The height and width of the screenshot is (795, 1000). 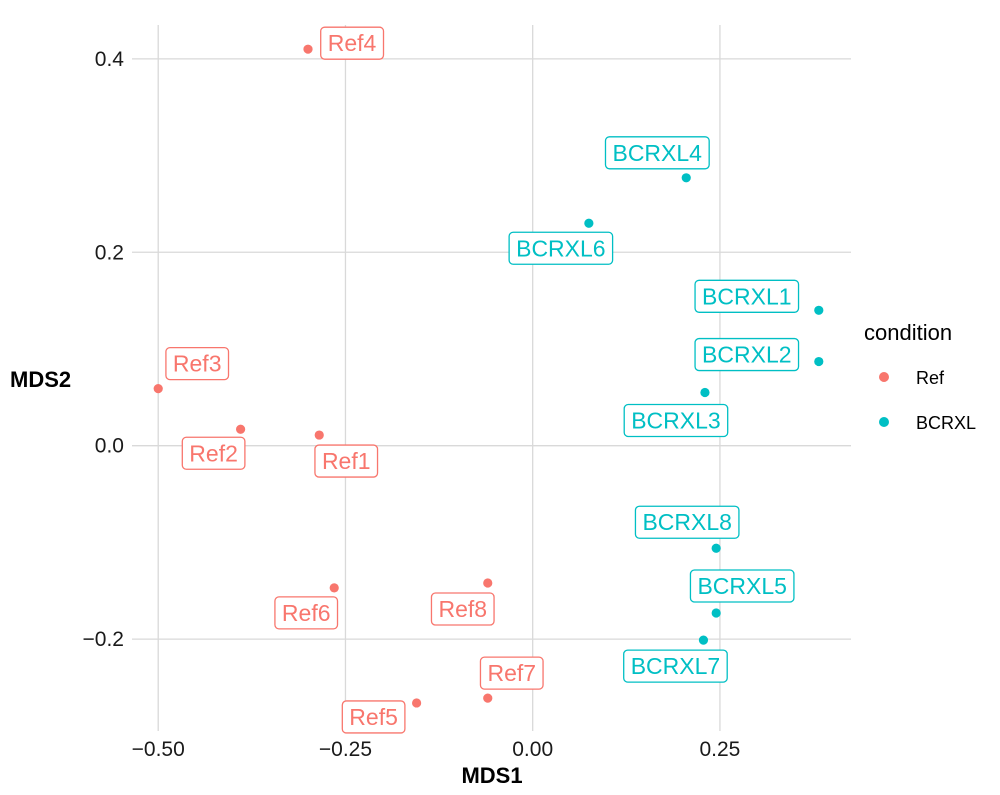 I want to click on label-bcrxl1: BCRXL1, so click(x=747, y=296).